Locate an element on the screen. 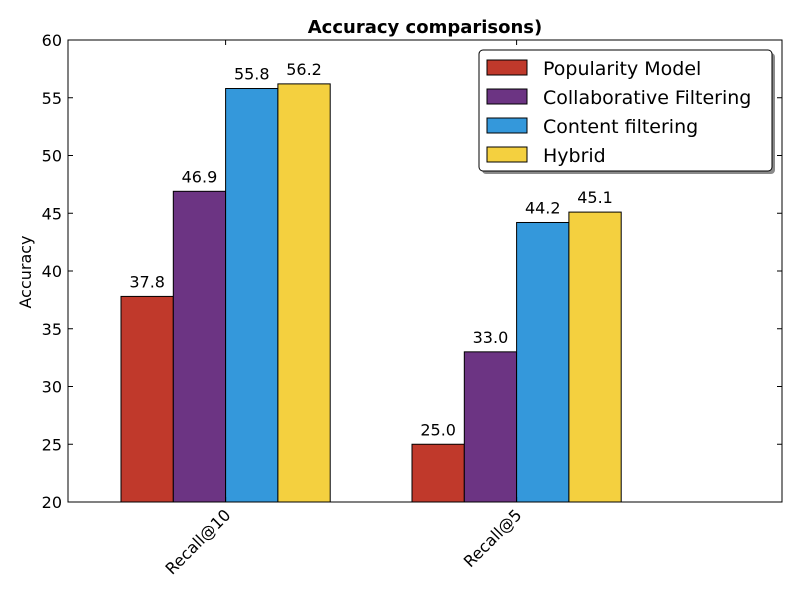 The height and width of the screenshot is (600, 800). bar-value-label: 55.8 is located at coordinates (252, 74).